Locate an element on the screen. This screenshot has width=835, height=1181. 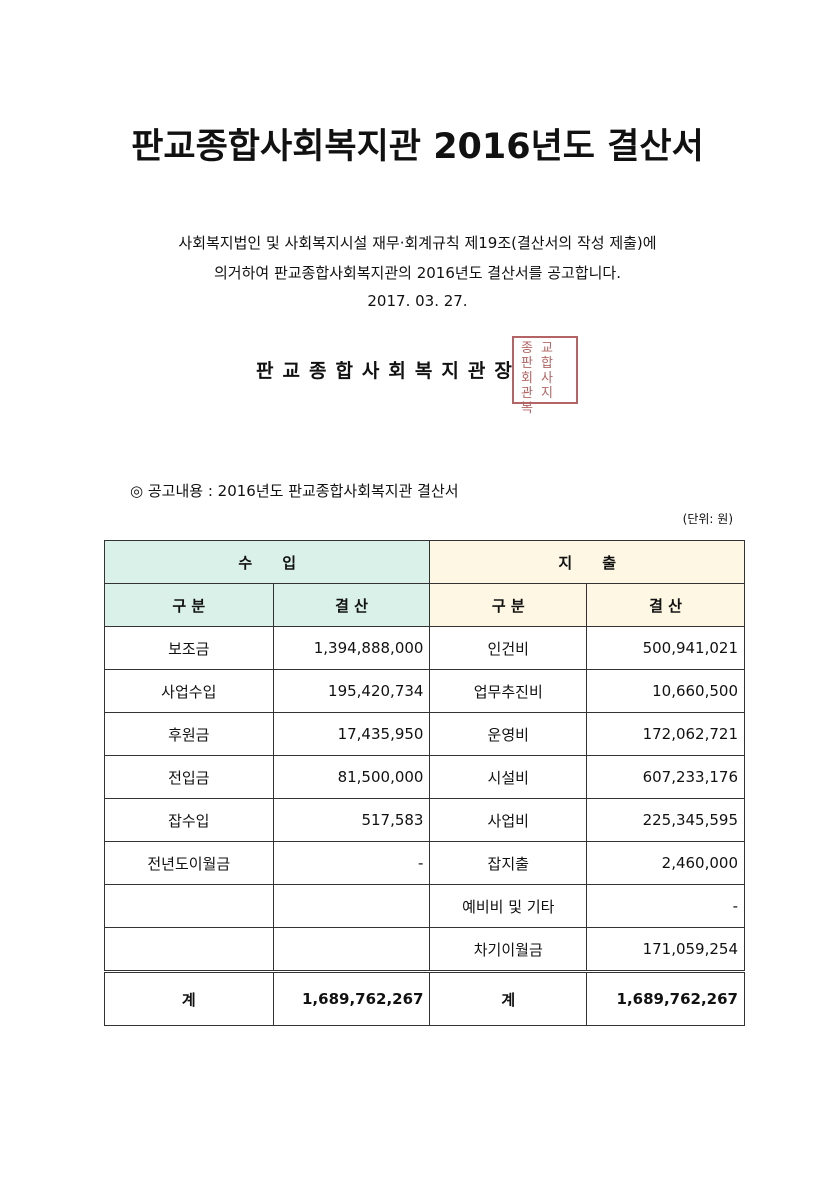
notice-content: ◎ 공고내용 : 2016년도 판교종합사회복지관 결산서 is located at coordinates (294, 491).